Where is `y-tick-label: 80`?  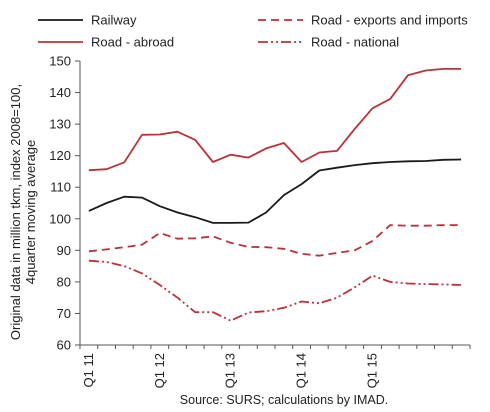
y-tick-label: 80 is located at coordinates (64, 281).